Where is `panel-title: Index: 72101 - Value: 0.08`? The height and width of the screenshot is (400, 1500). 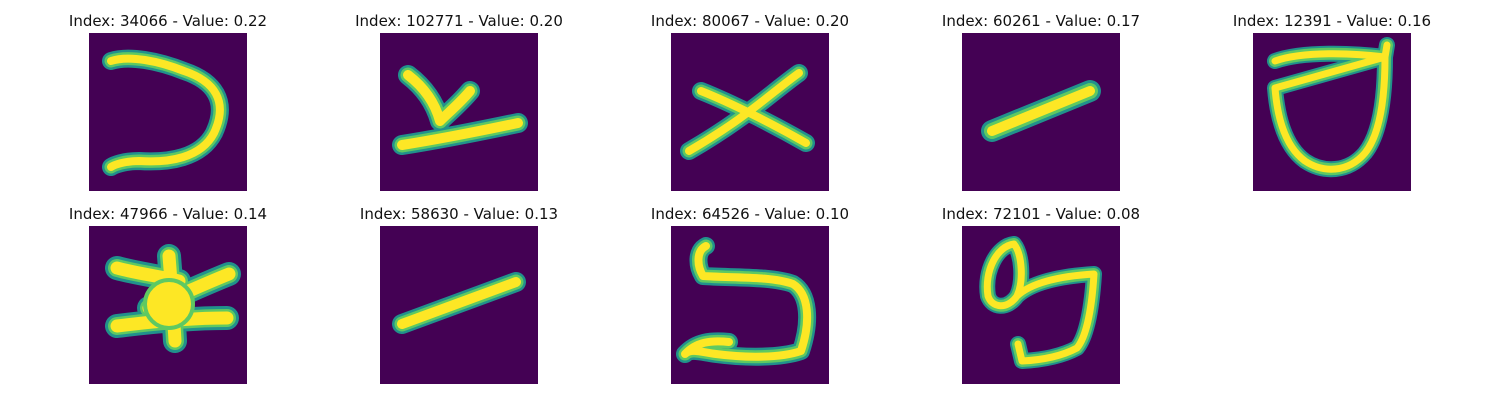
panel-title: Index: 72101 - Value: 0.08 is located at coordinates (1041, 214).